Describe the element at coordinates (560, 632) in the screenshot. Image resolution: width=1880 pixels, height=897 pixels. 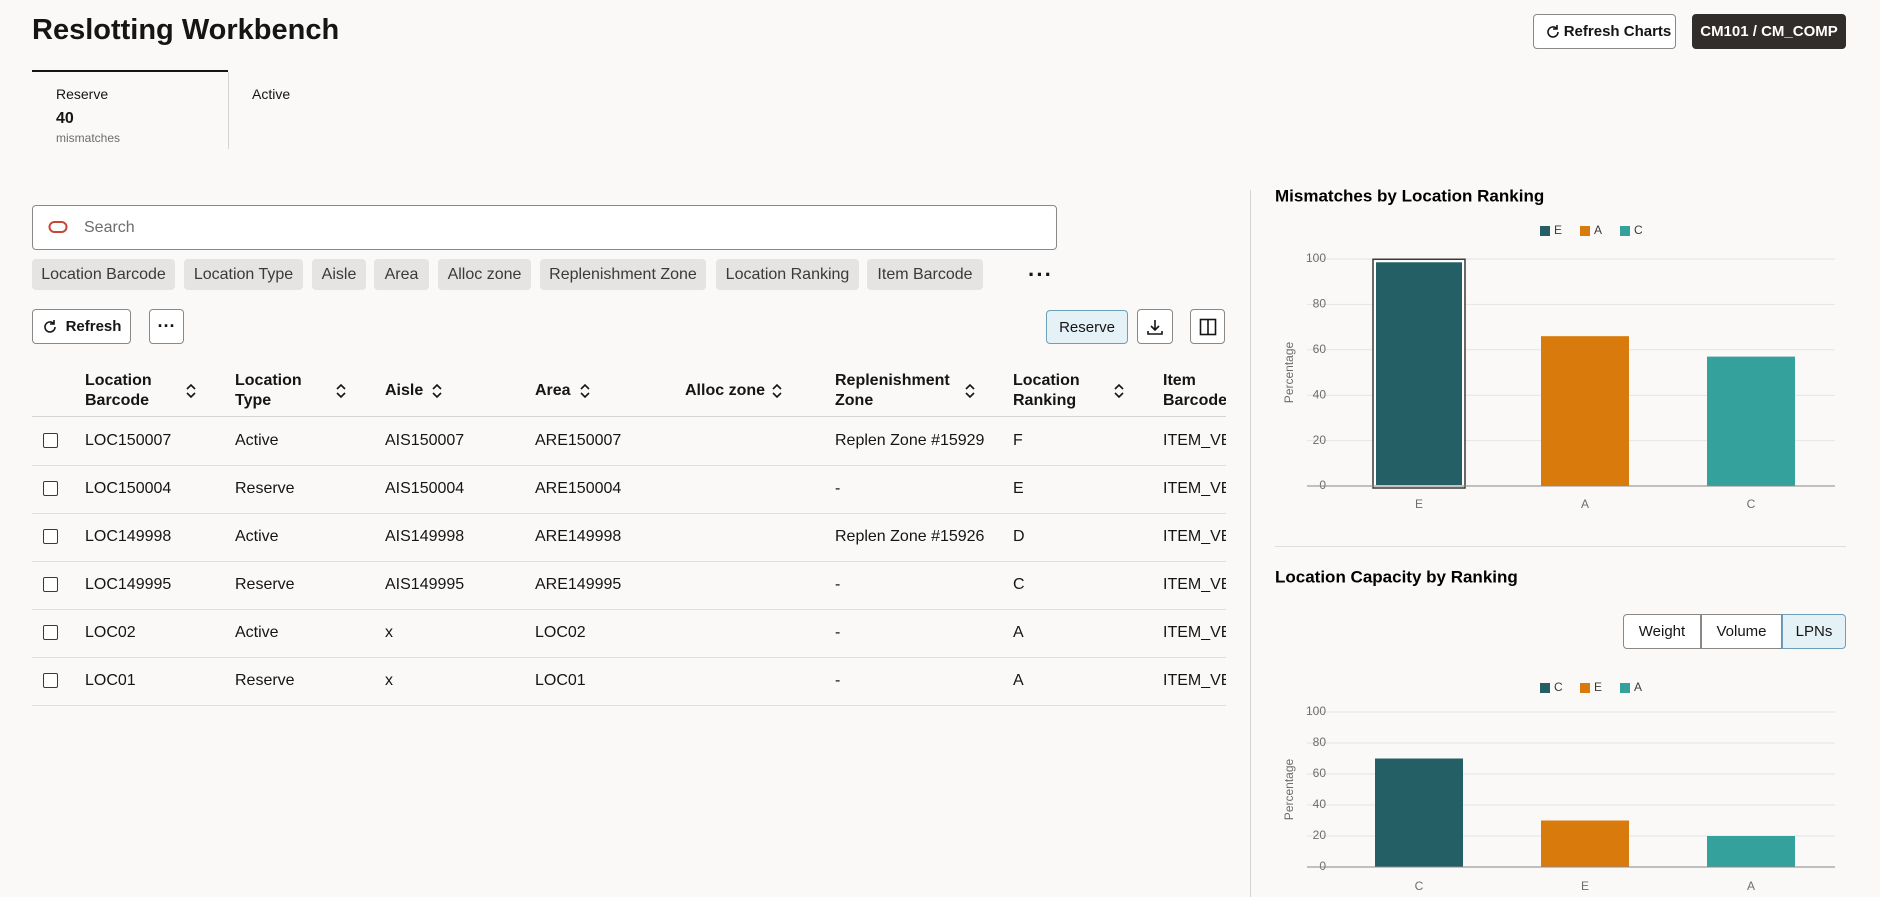
I see `table-cell: LOC02` at that location.